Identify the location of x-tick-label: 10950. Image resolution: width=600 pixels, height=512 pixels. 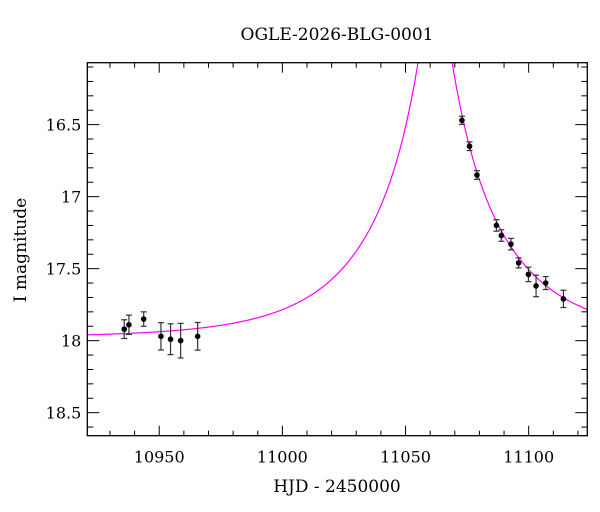
(159, 457).